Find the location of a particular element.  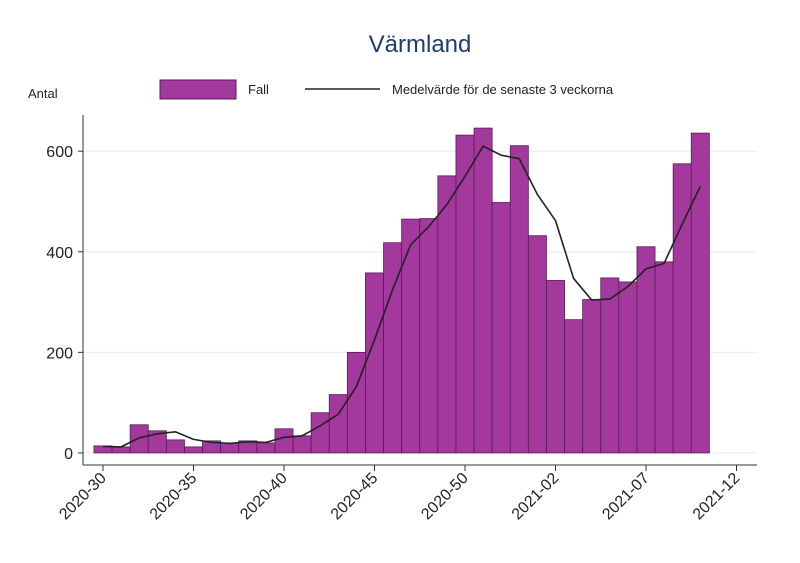

x-tick-label: 2020-30 is located at coordinates (83, 497).